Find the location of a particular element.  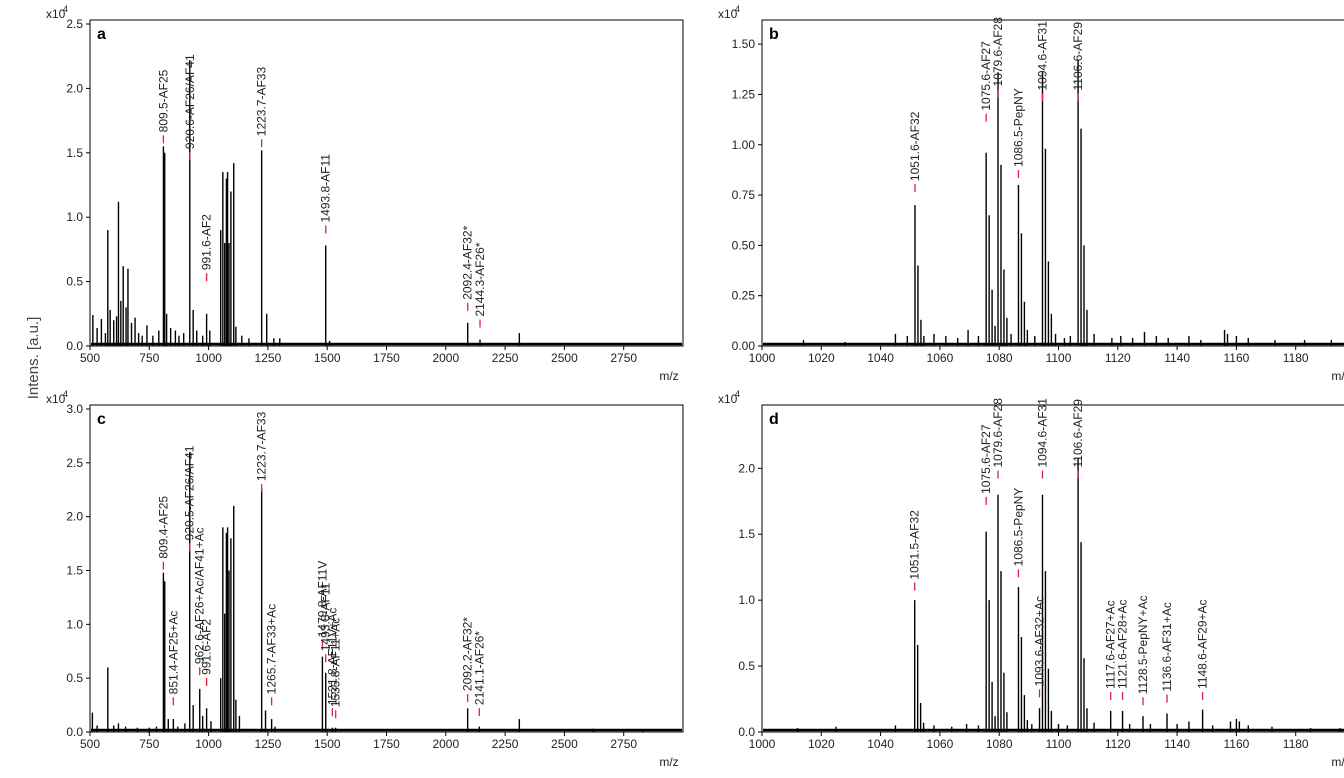

peak-annotation: 1075.6-AF27 is located at coordinates (986, 76).